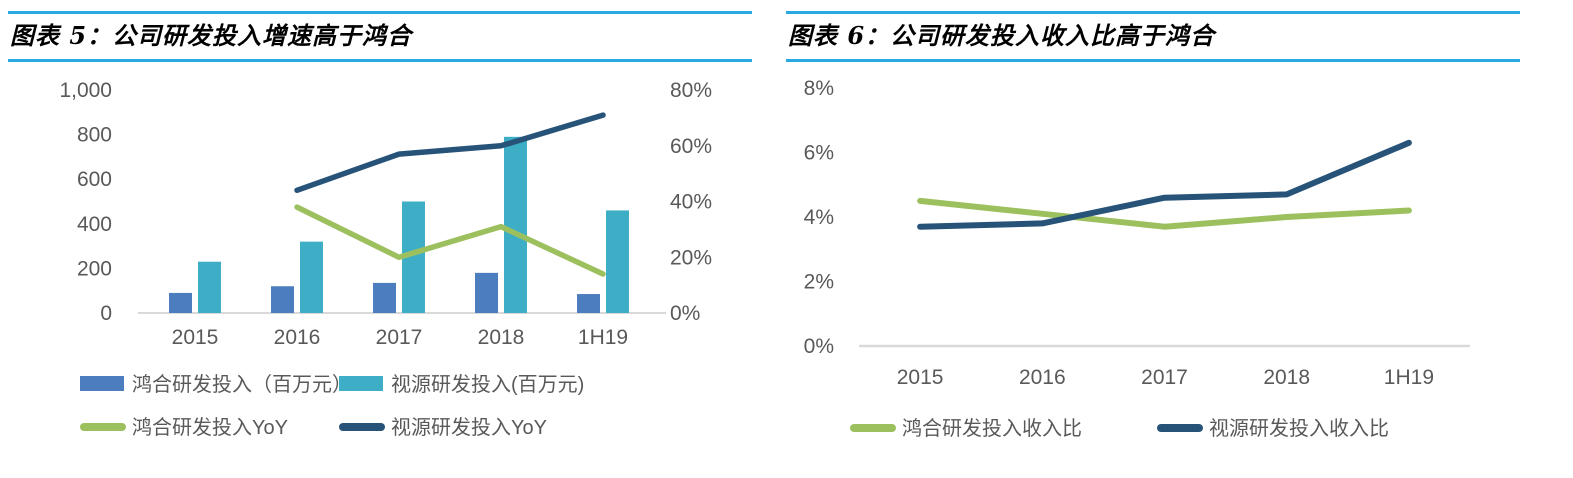  What do you see at coordinates (85, 90) in the screenshot?
I see `axis-tick-label: 1,000` at bounding box center [85, 90].